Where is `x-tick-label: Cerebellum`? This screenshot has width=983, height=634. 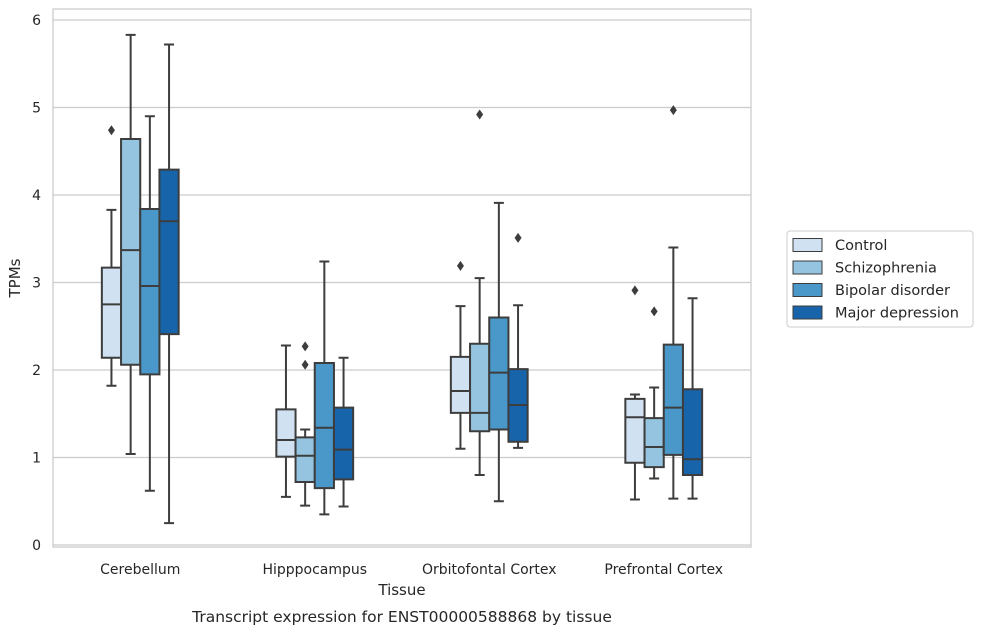 x-tick-label: Cerebellum is located at coordinates (140, 570).